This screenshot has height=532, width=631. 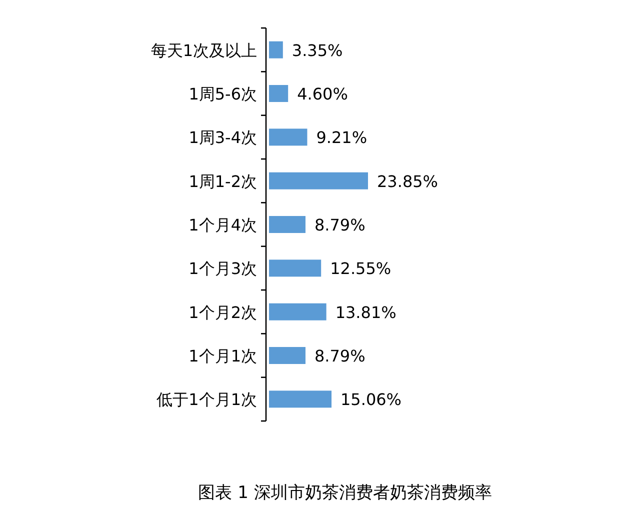 What do you see at coordinates (222, 312) in the screenshot?
I see `y-tick-label: 1个月2次` at bounding box center [222, 312].